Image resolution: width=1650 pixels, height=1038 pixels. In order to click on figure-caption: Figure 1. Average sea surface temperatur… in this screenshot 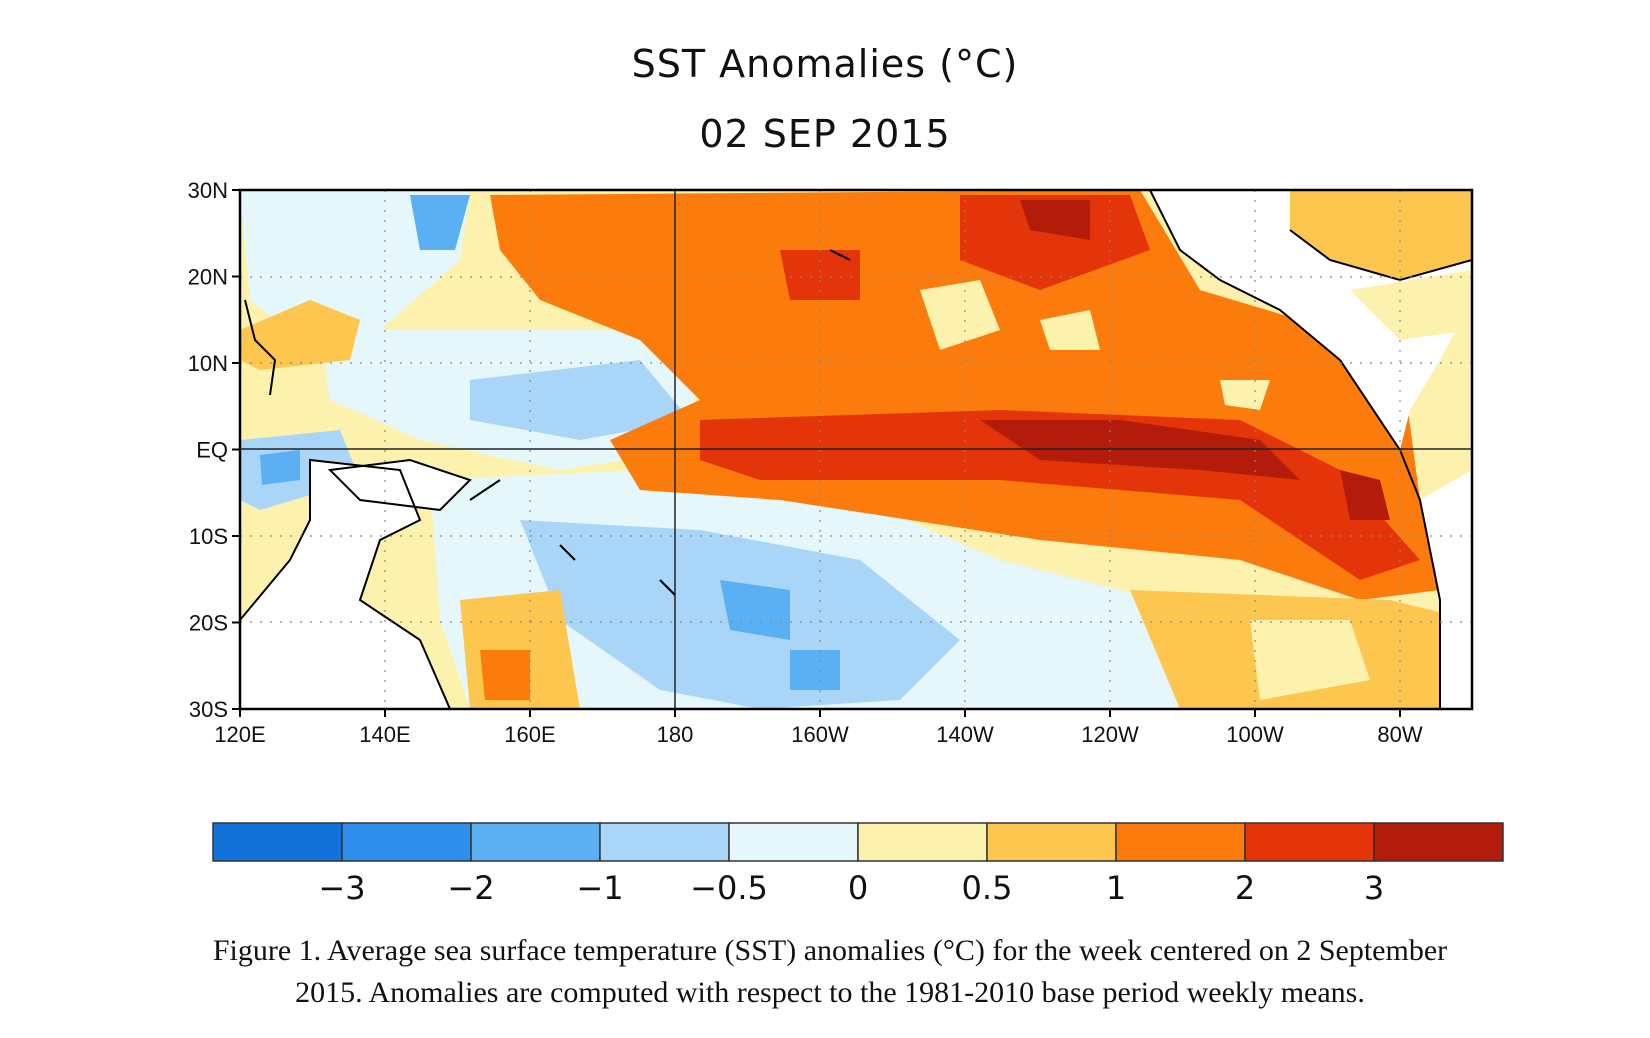, I will do `click(830, 972)`.